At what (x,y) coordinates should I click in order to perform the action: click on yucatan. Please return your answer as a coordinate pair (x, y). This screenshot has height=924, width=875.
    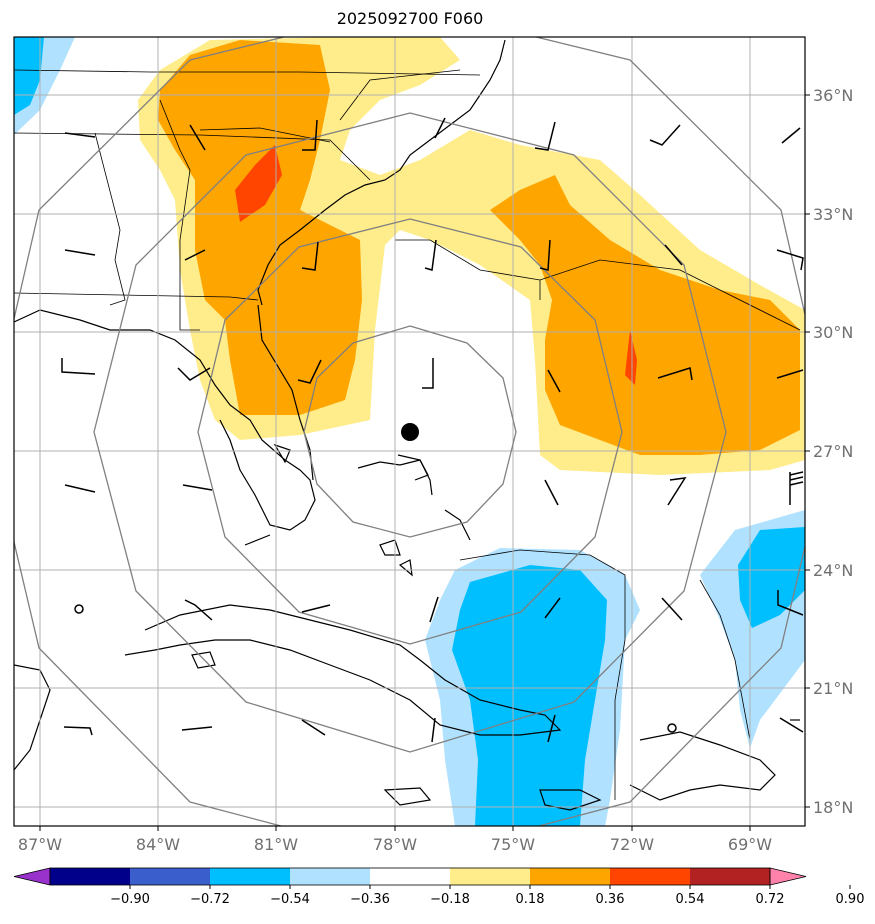
    Looking at the image, I should click on (32, 717).